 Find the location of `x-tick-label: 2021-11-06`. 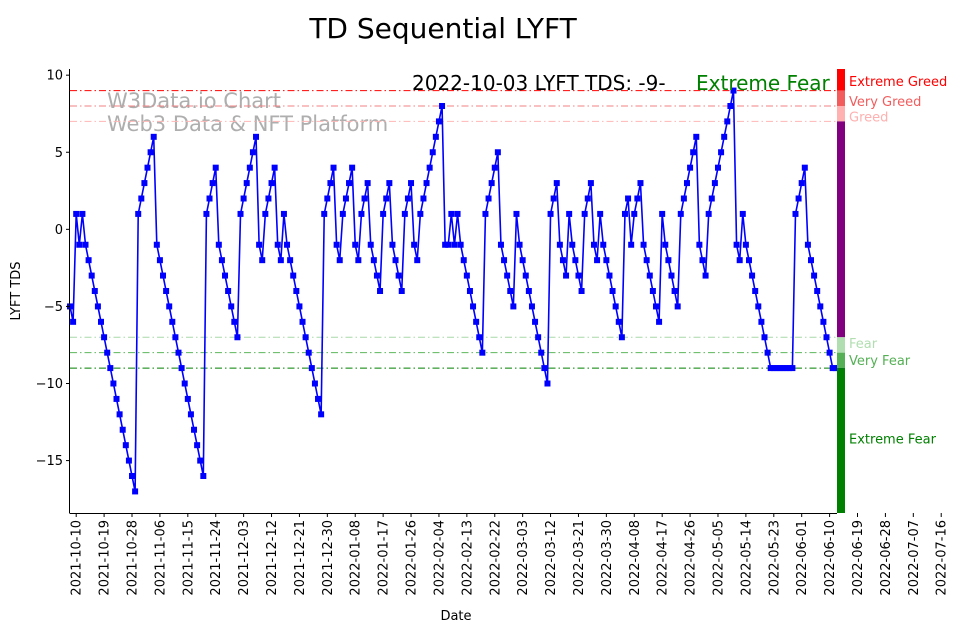

x-tick-label: 2021-11-06 is located at coordinates (160, 558).